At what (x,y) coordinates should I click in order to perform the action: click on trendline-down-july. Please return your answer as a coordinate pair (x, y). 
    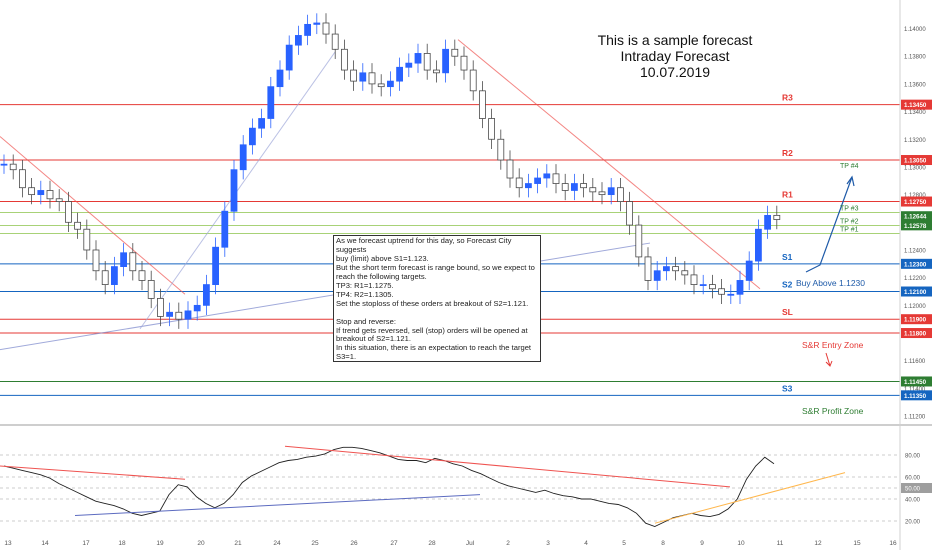
    Looking at the image, I should click on (609, 164).